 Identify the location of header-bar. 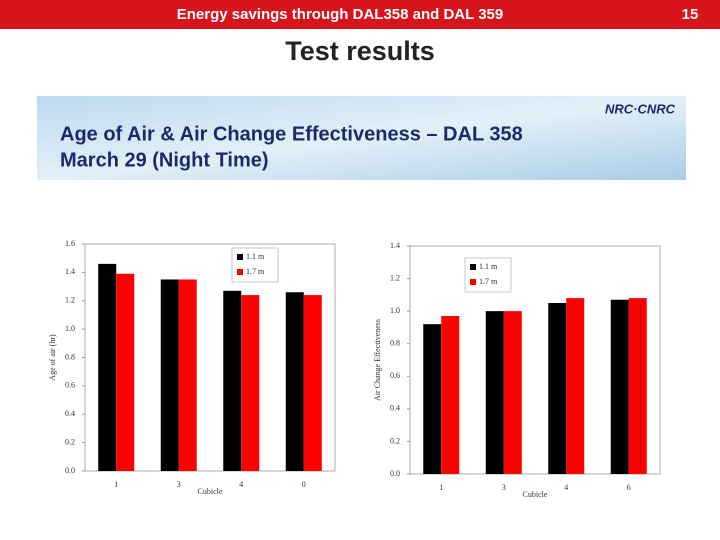
(360, 14).